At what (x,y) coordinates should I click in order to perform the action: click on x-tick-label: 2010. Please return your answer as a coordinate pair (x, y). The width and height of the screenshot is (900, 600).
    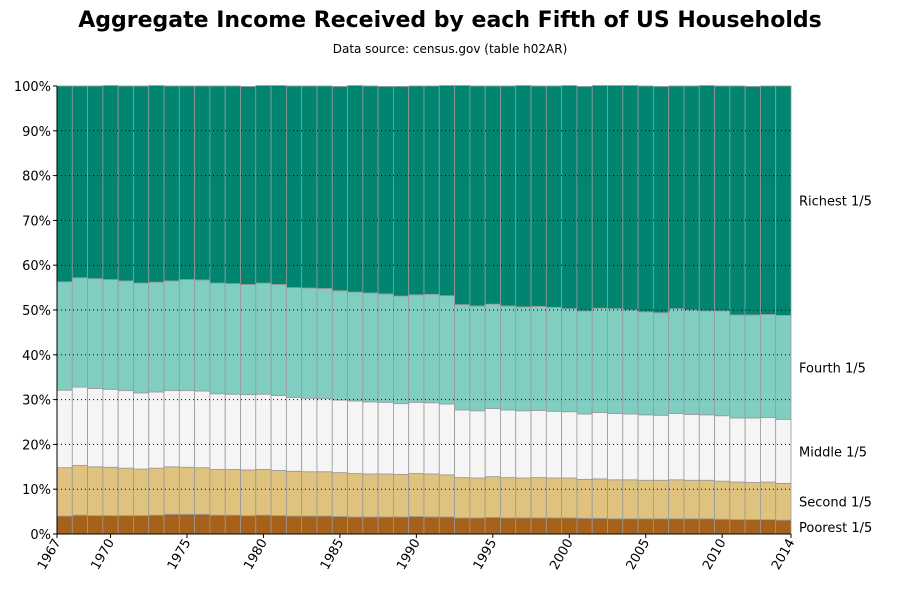
    Looking at the image, I should click on (715, 555).